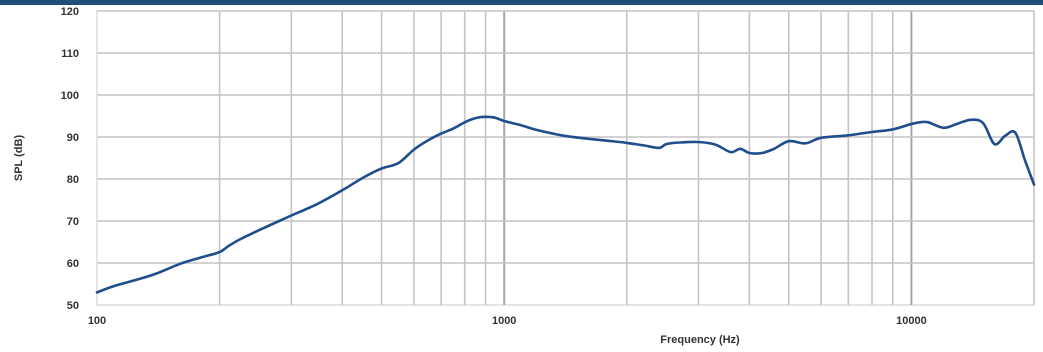 The height and width of the screenshot is (352, 1043). Describe the element at coordinates (70, 12) in the screenshot. I see `y-tick-label: 120` at that location.